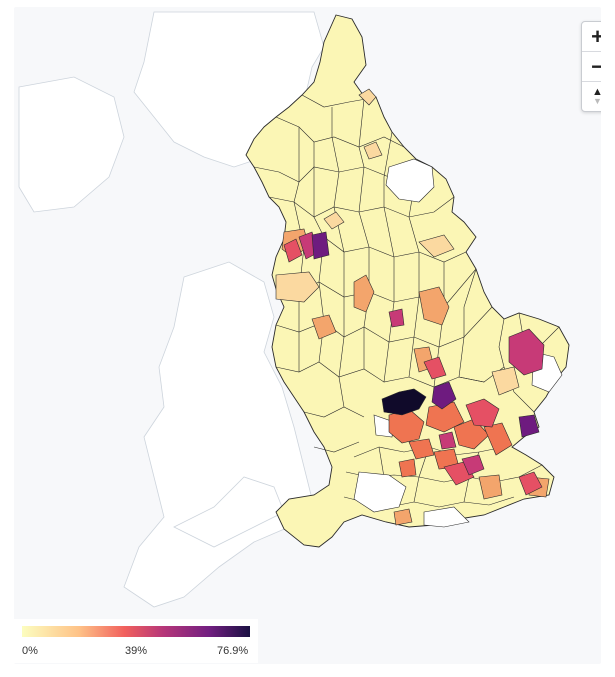 Image resolution: width=615 pixels, height=677 pixels. What do you see at coordinates (596, 36) in the screenshot?
I see `zoom-in-button: +` at bounding box center [596, 36].